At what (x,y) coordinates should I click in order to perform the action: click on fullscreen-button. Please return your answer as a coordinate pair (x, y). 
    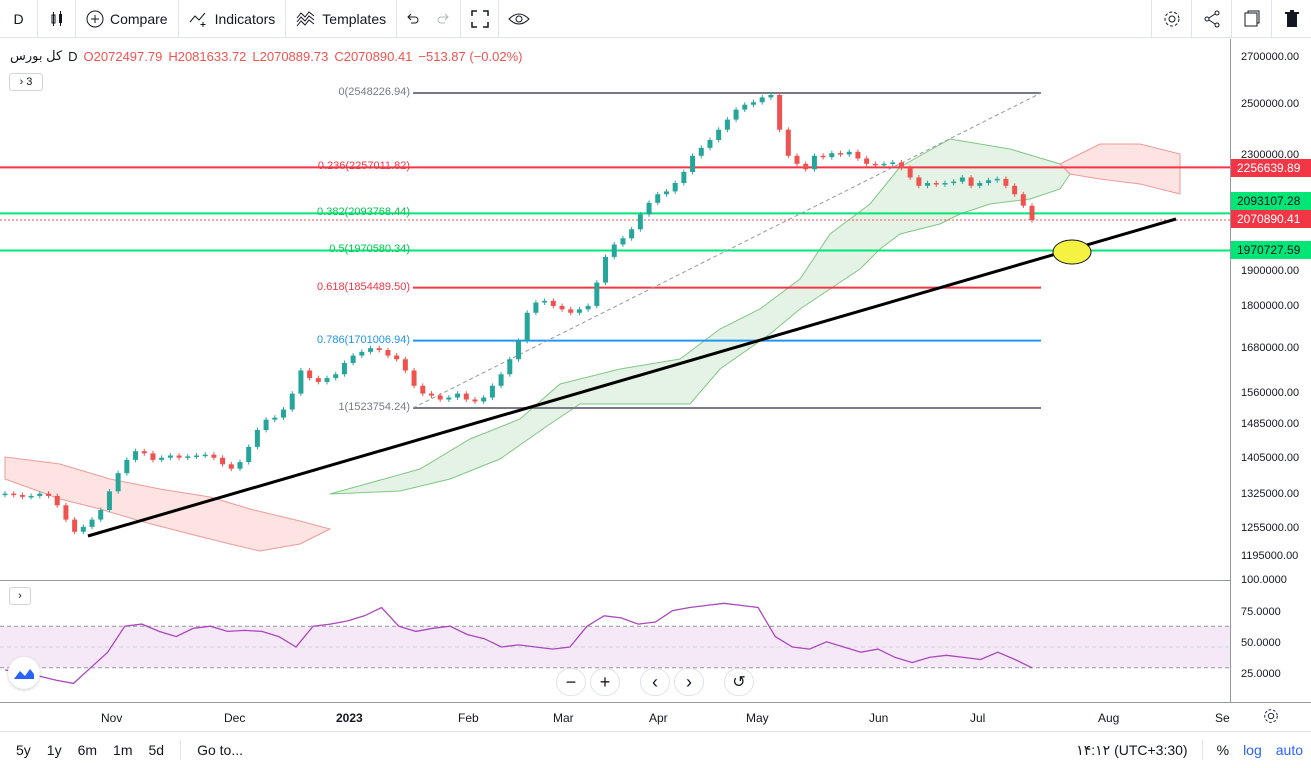
    Looking at the image, I should click on (480, 19).